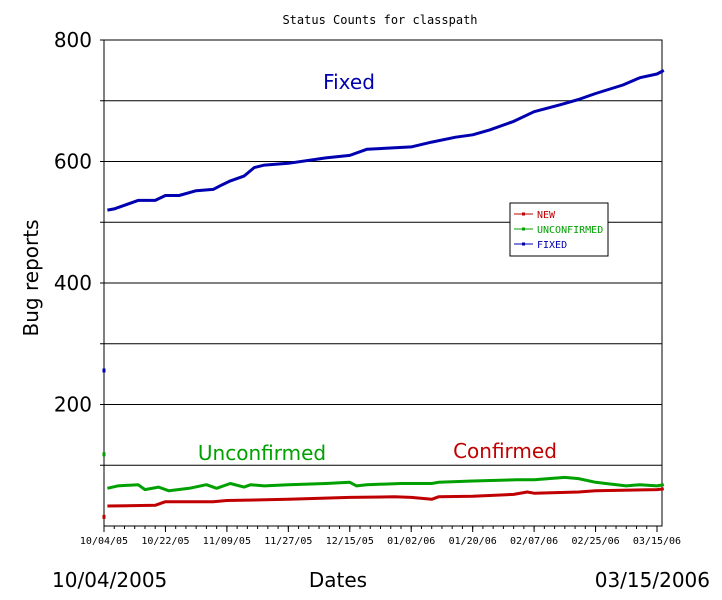  What do you see at coordinates (73, 283) in the screenshot?
I see `y-tick-label: 400` at bounding box center [73, 283].